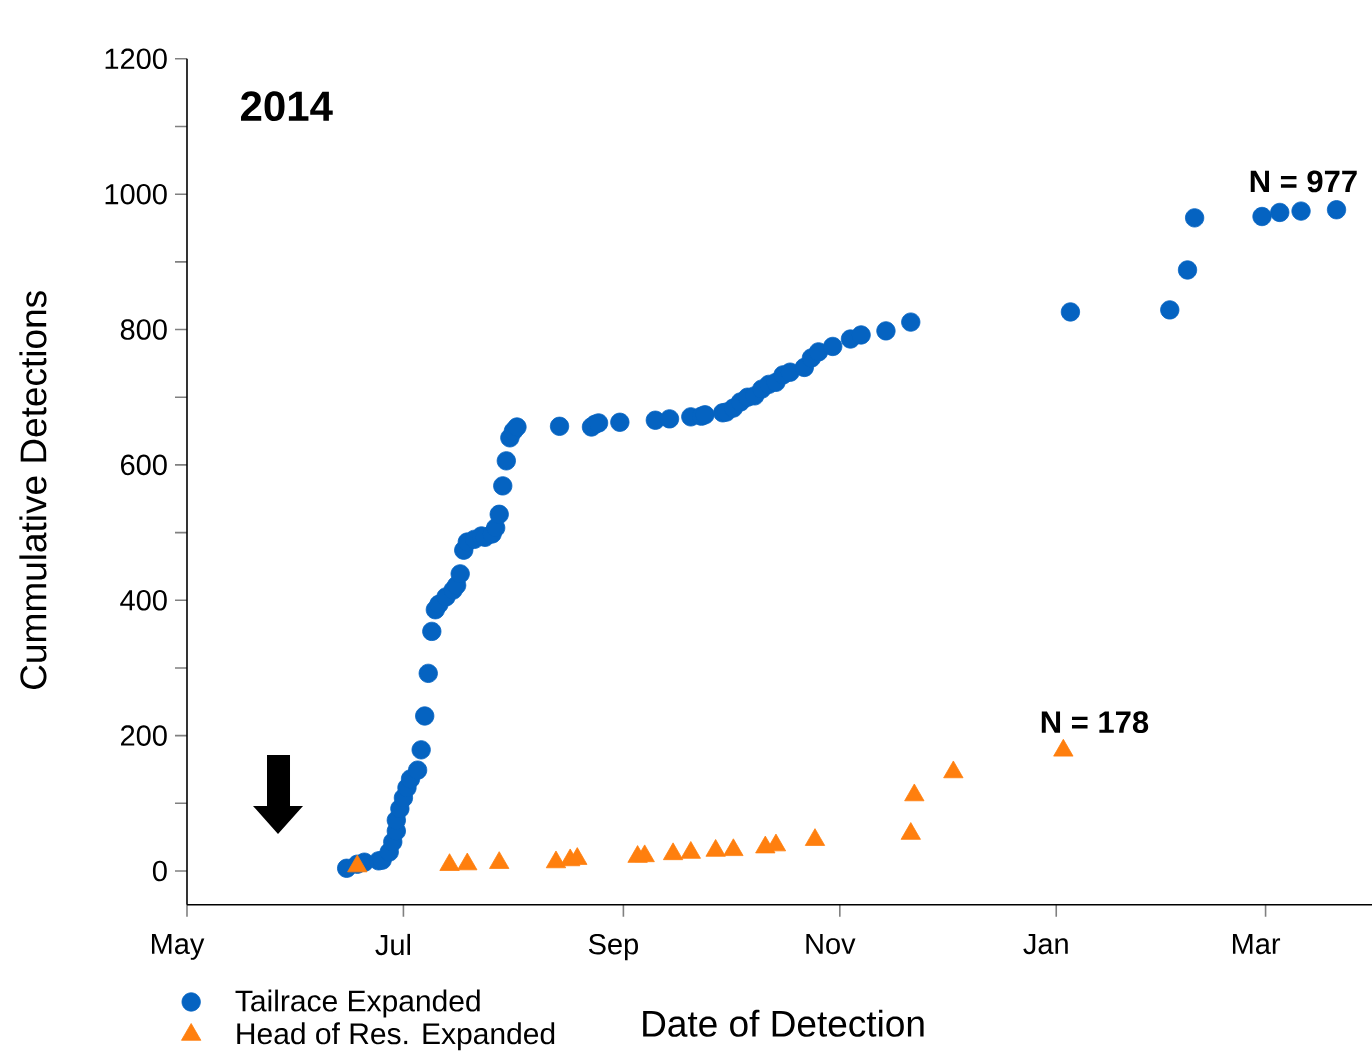  Describe the element at coordinates (396, 1036) in the screenshot. I see `legend-label: Head of Res. Expanded` at that location.